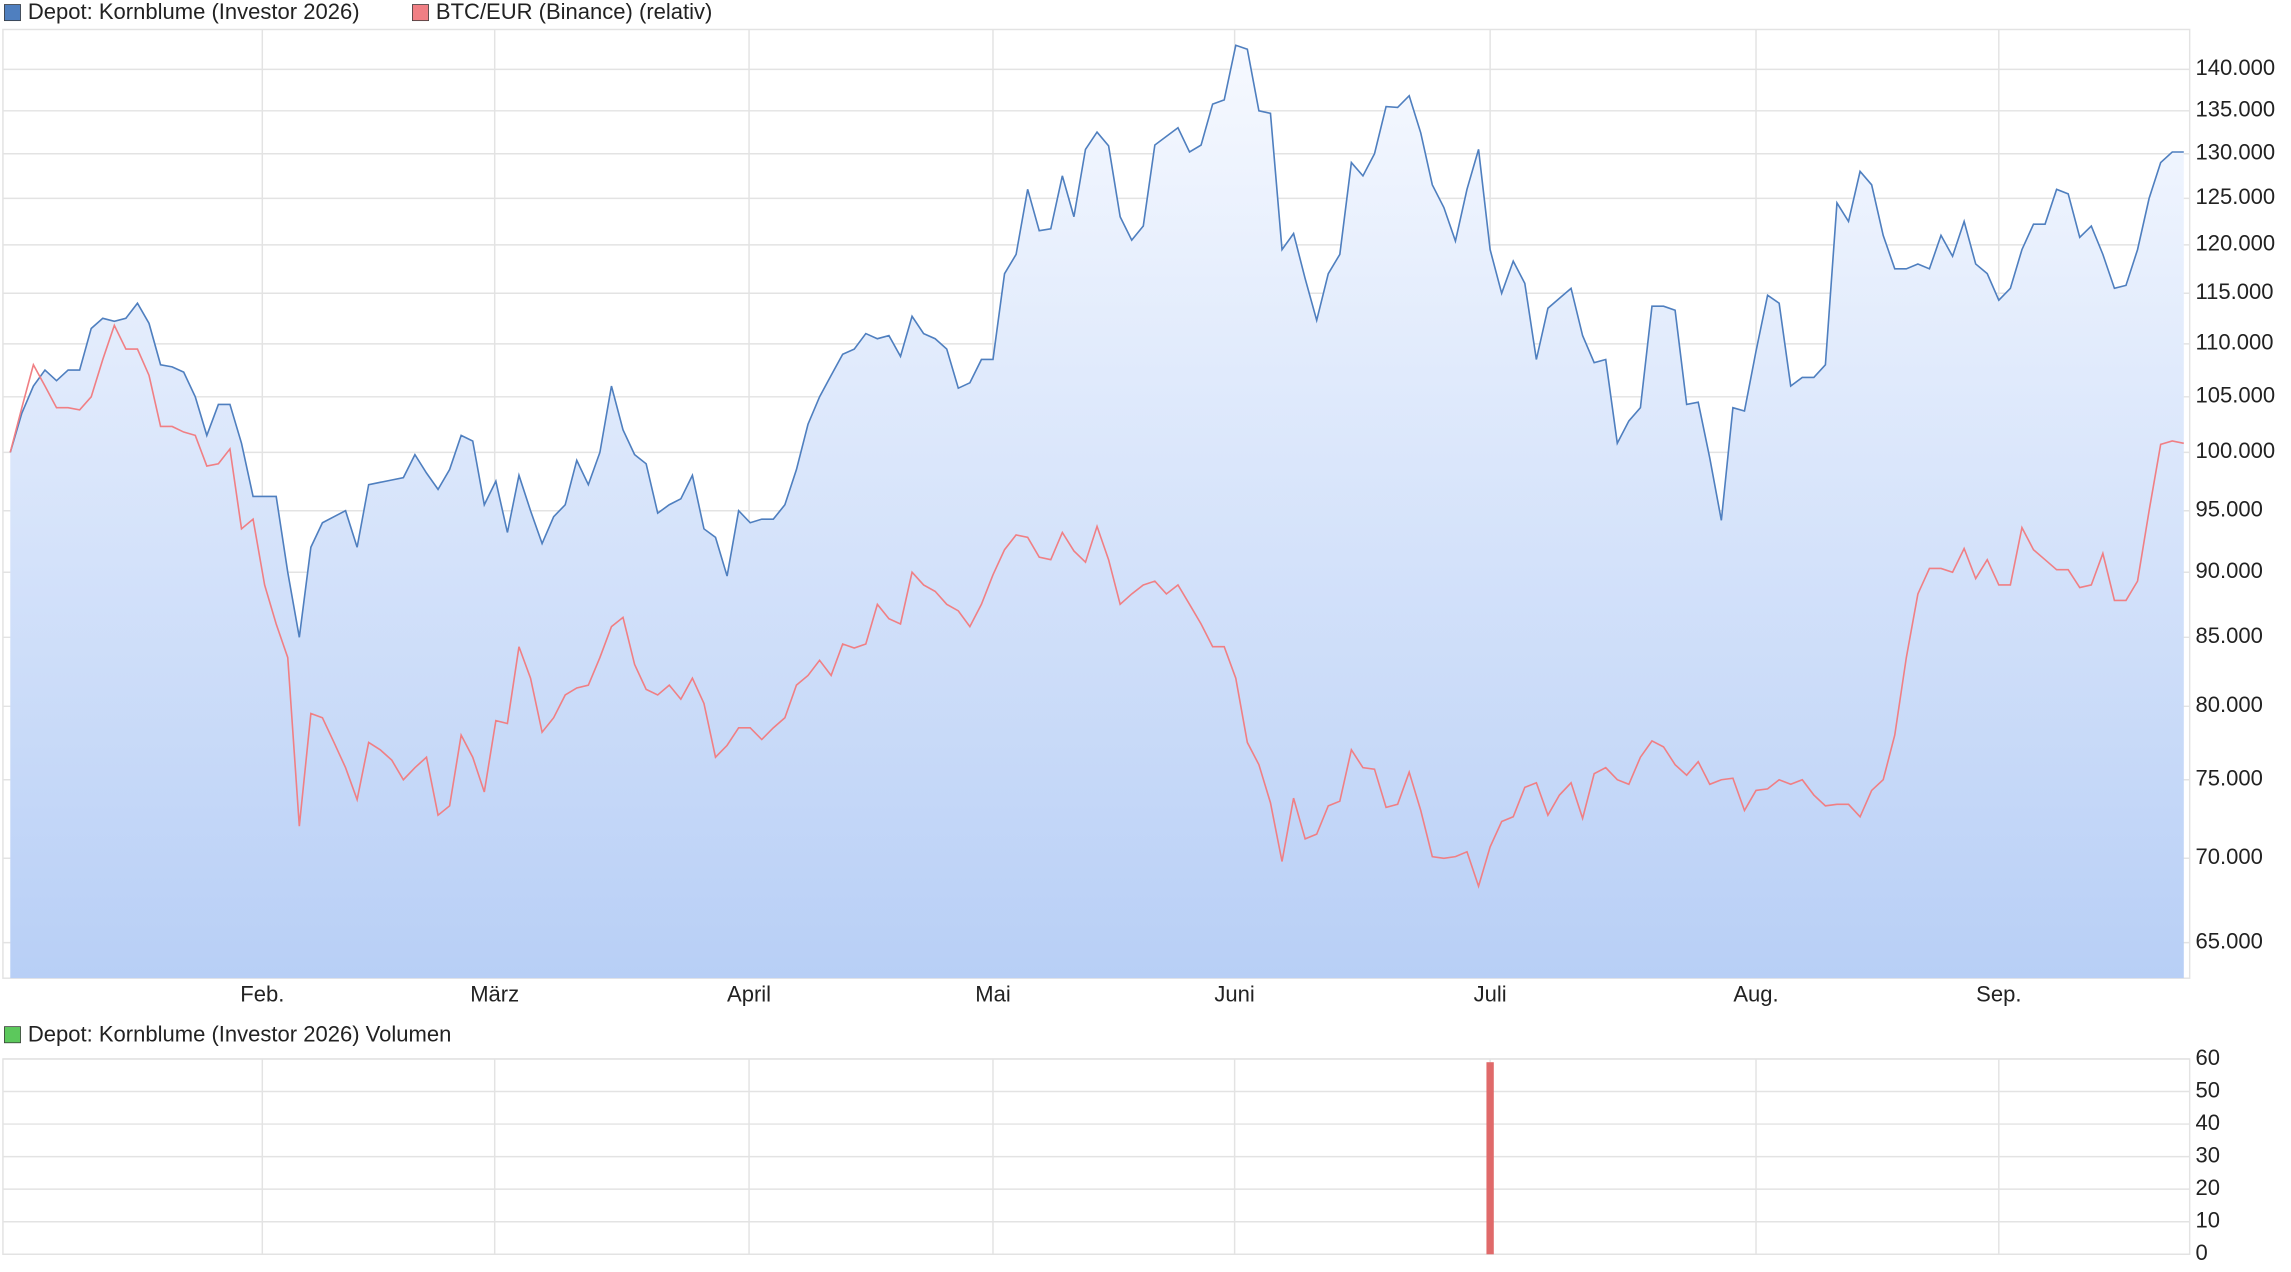  I want to click on y-tick-label: 120.000, so click(2236, 243).